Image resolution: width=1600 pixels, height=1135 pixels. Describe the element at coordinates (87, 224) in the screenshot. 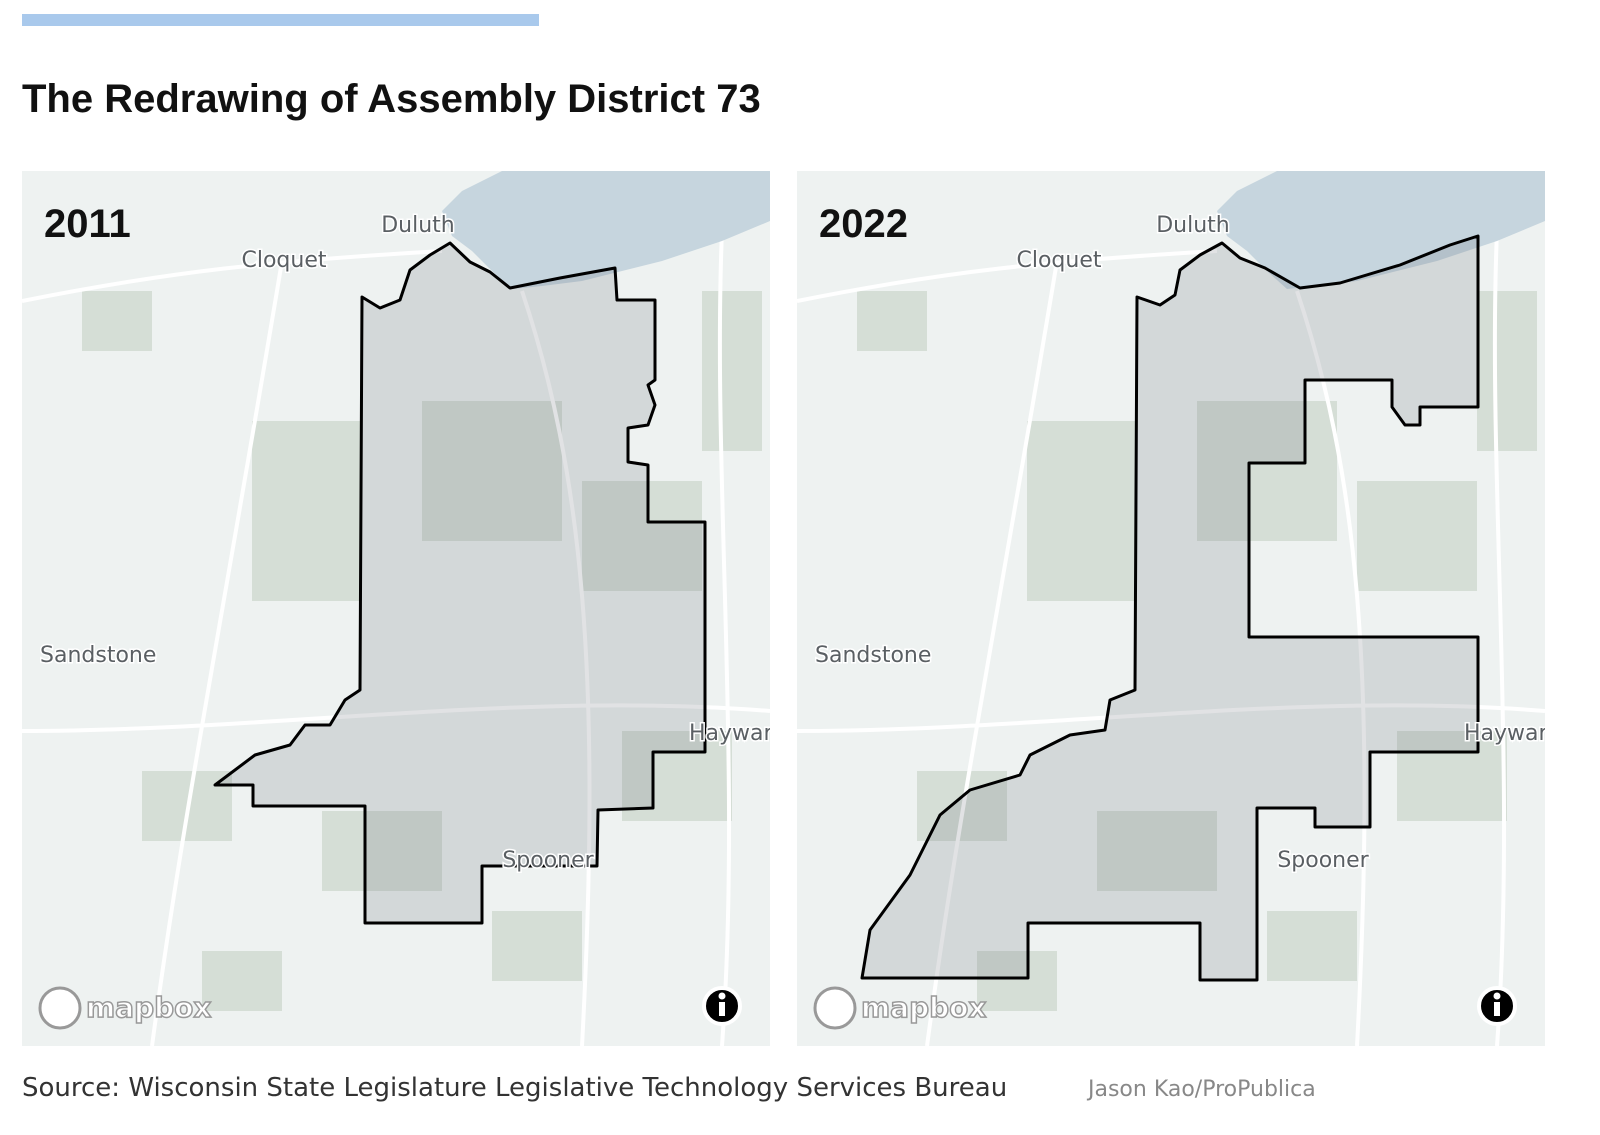

I see `year-label: 2011` at that location.